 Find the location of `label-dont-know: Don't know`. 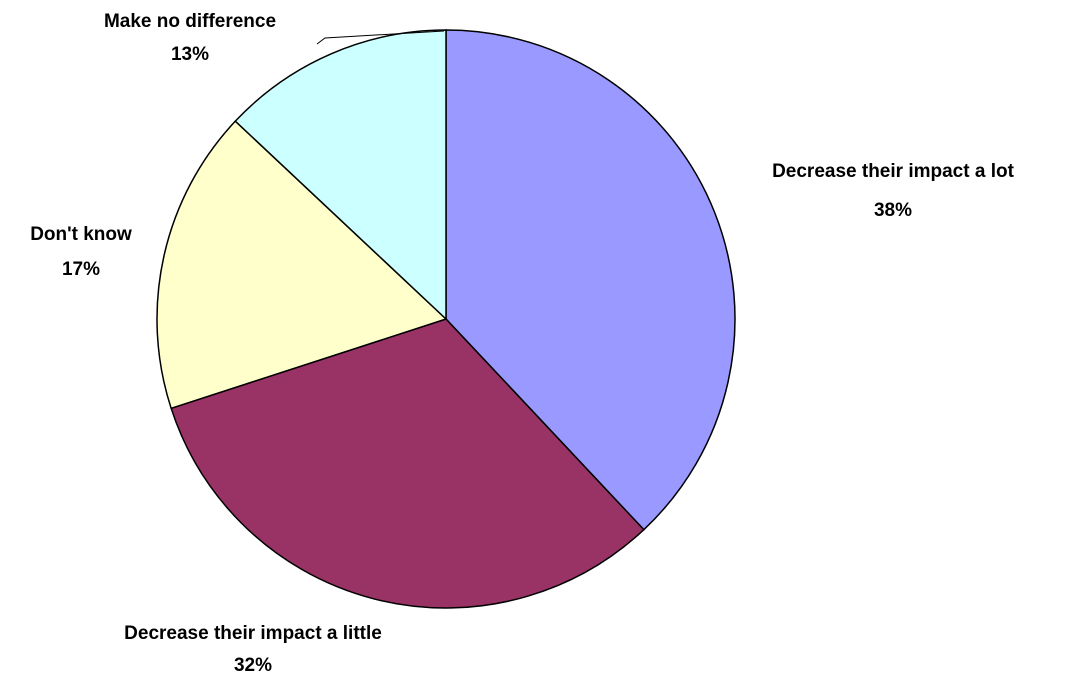

label-dont-know: Don't know is located at coordinates (81, 234).